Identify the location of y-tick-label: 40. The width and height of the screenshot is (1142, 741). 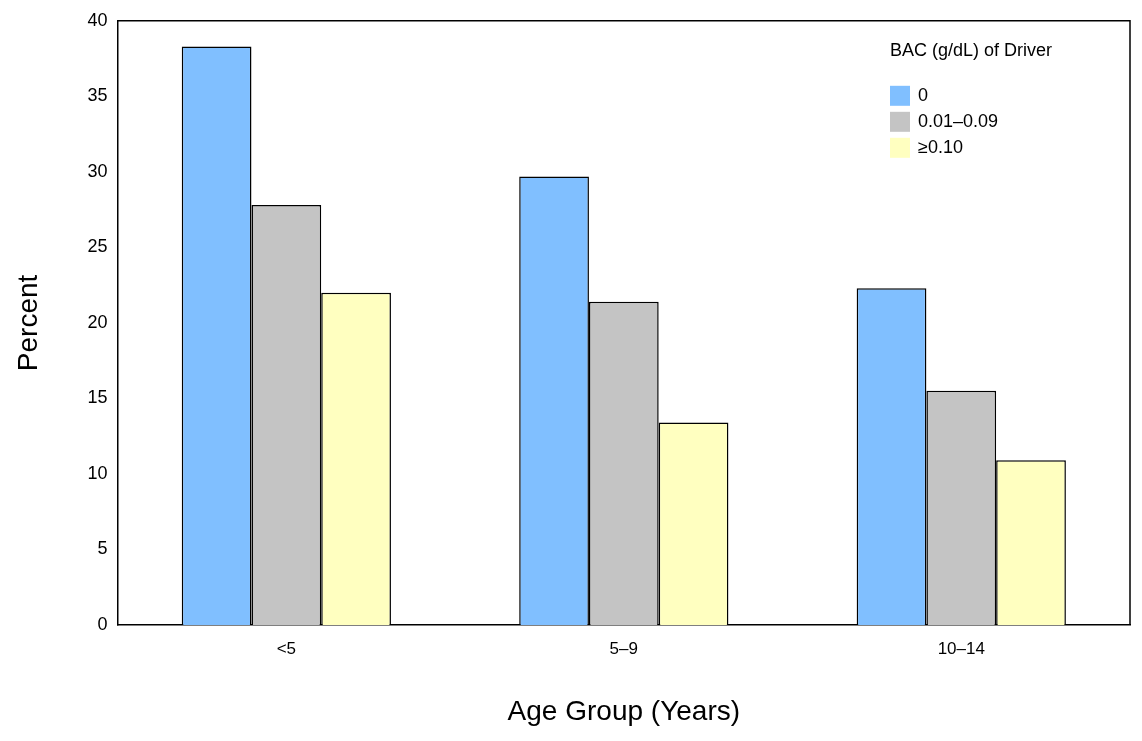
(97, 19).